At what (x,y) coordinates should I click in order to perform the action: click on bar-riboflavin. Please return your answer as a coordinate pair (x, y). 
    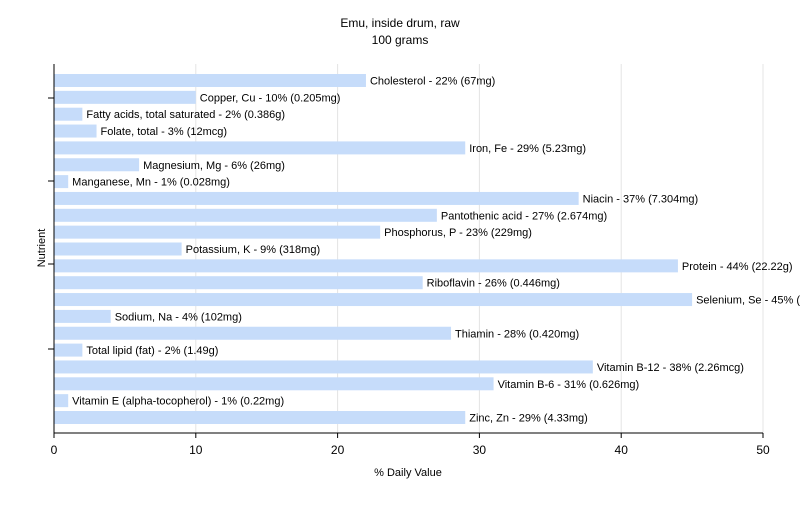
    Looking at the image, I should click on (238, 283).